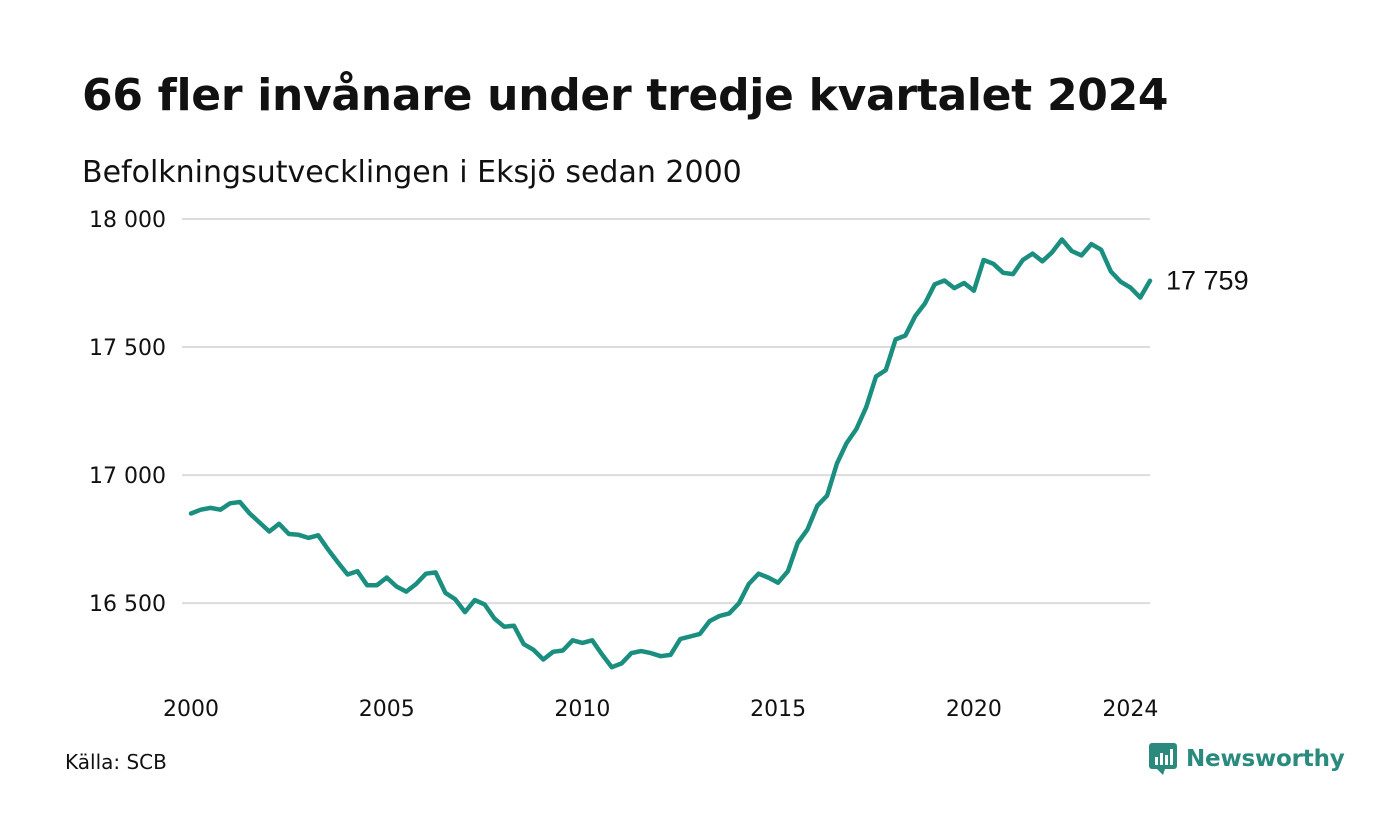 Image resolution: width=1400 pixels, height=840 pixels. What do you see at coordinates (1265, 759) in the screenshot?
I see `brand-name: Newsworthy` at bounding box center [1265, 759].